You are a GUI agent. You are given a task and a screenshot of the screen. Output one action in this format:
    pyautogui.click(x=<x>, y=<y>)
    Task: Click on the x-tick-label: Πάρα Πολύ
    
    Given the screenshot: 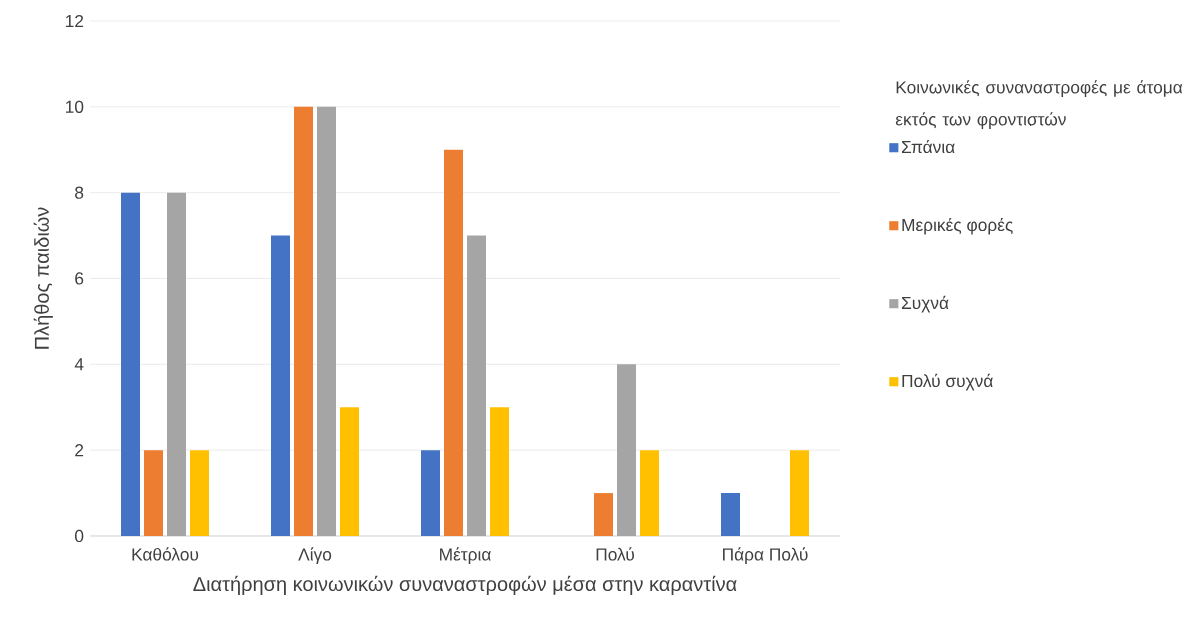 What is the action you would take?
    pyautogui.click(x=765, y=556)
    